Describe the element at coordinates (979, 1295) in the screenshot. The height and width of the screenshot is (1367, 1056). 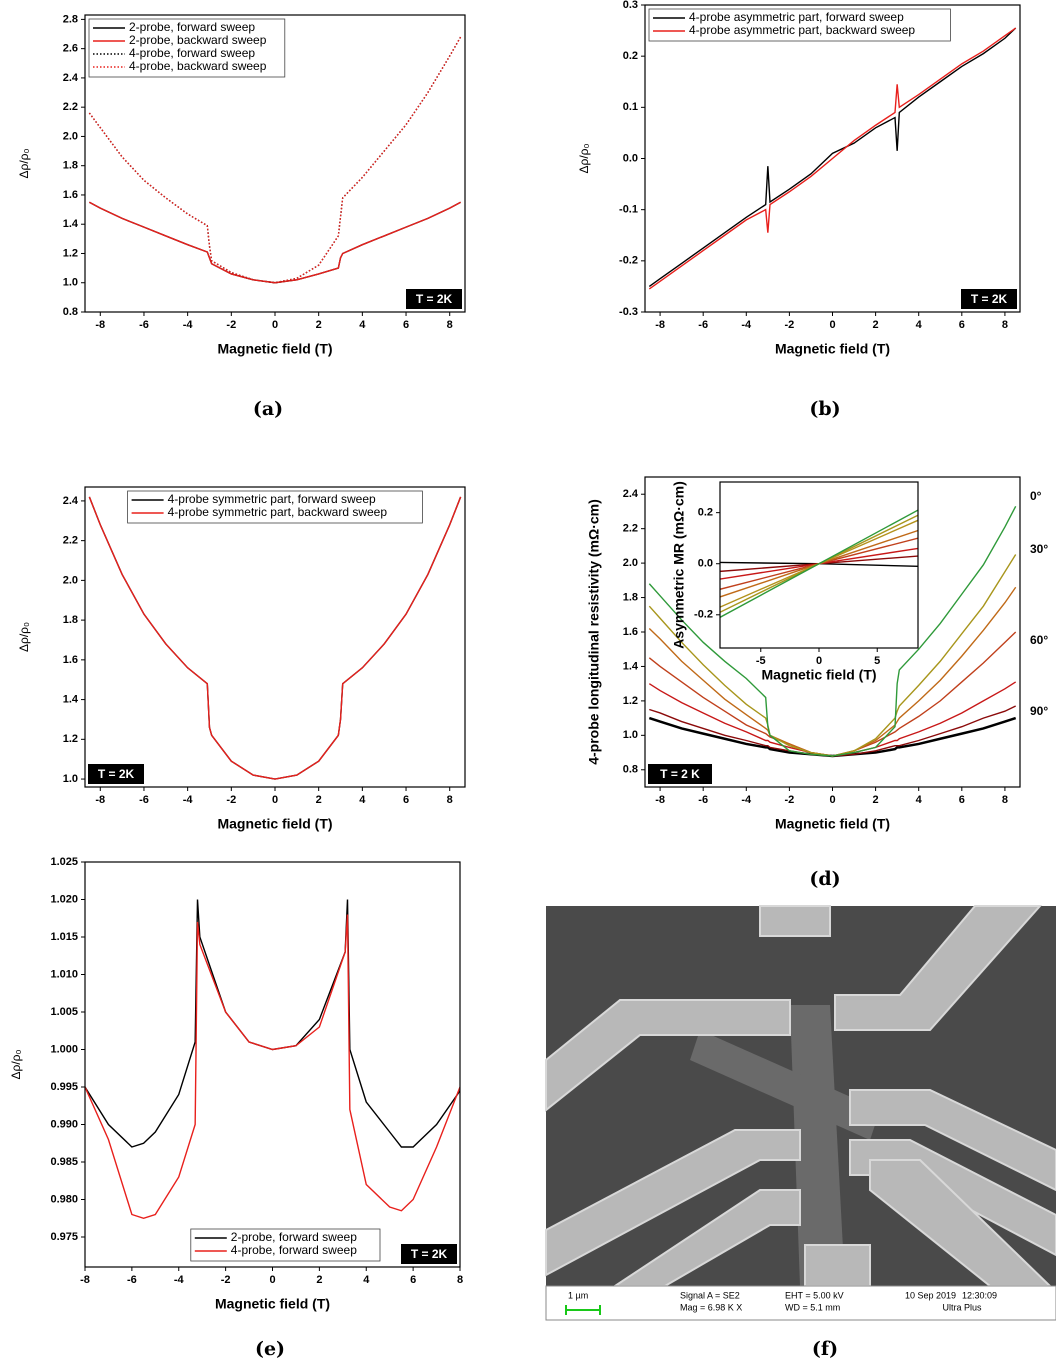
I see `time: 12:30:09` at that location.